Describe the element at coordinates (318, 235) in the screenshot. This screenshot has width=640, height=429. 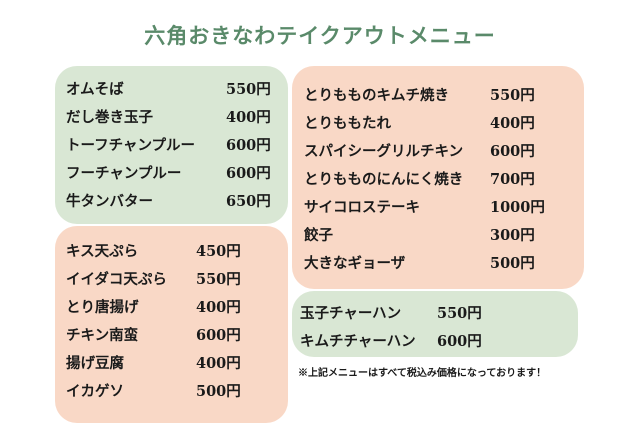
I see `item-name: 餃子` at that location.